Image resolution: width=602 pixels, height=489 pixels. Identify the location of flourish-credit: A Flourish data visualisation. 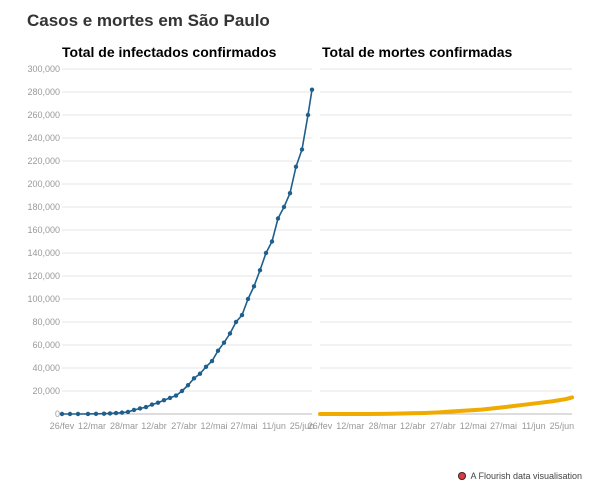
(520, 476).